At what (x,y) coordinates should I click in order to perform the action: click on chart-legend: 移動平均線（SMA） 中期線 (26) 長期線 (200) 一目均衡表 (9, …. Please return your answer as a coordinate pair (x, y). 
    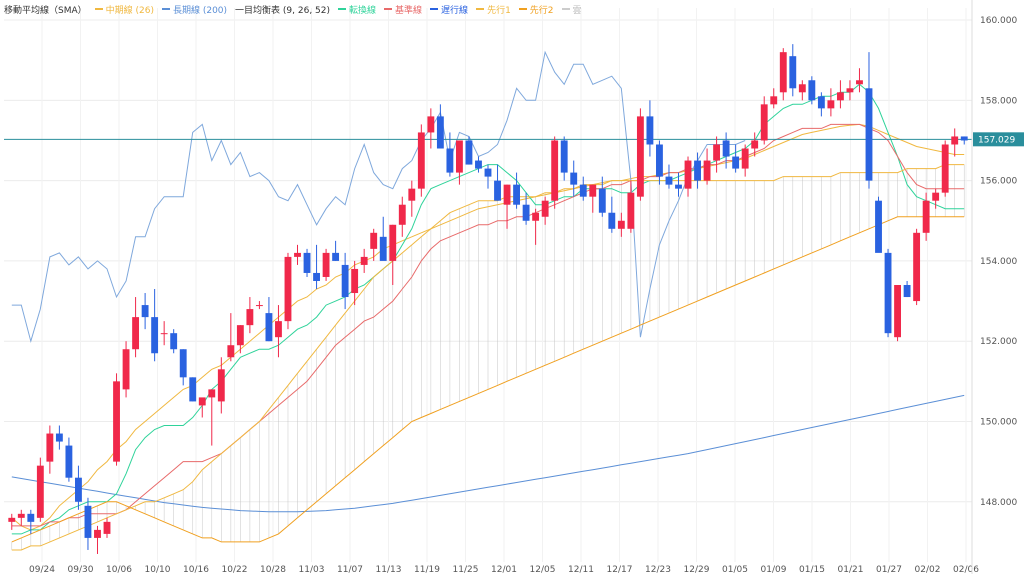
    Looking at the image, I should click on (297, 9).